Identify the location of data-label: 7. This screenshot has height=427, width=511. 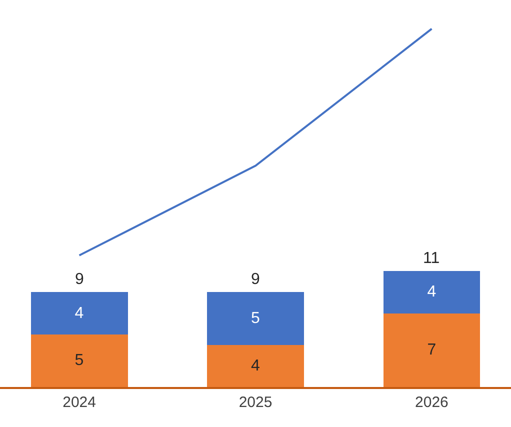
(431, 350).